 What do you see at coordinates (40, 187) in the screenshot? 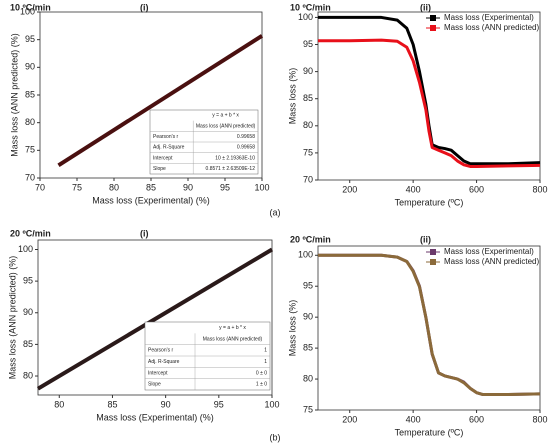
I see `x-tick-label: 70` at bounding box center [40, 187].